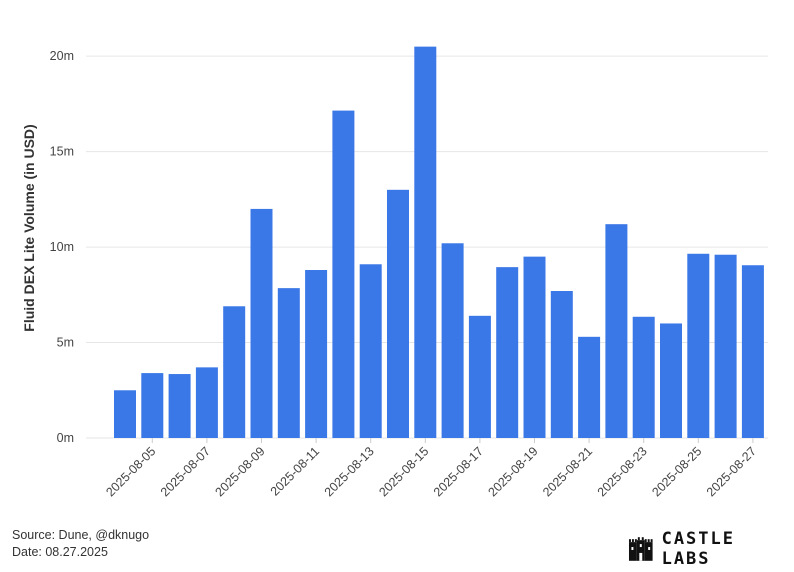  Describe the element at coordinates (65, 343) in the screenshot. I see `y-tick-label: 5m` at that location.